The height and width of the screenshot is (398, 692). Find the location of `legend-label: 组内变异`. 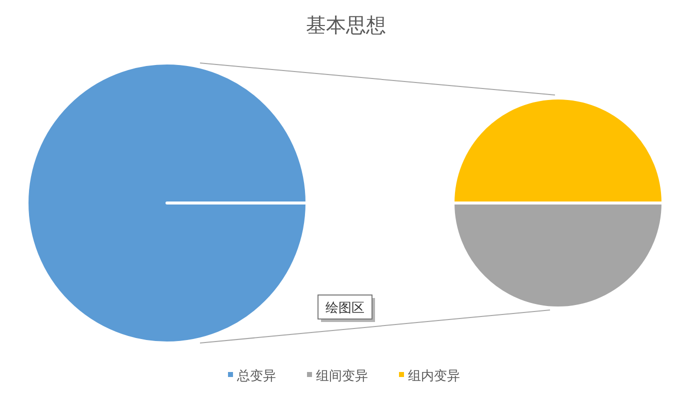

legend-label: 组内变异 is located at coordinates (434, 376).